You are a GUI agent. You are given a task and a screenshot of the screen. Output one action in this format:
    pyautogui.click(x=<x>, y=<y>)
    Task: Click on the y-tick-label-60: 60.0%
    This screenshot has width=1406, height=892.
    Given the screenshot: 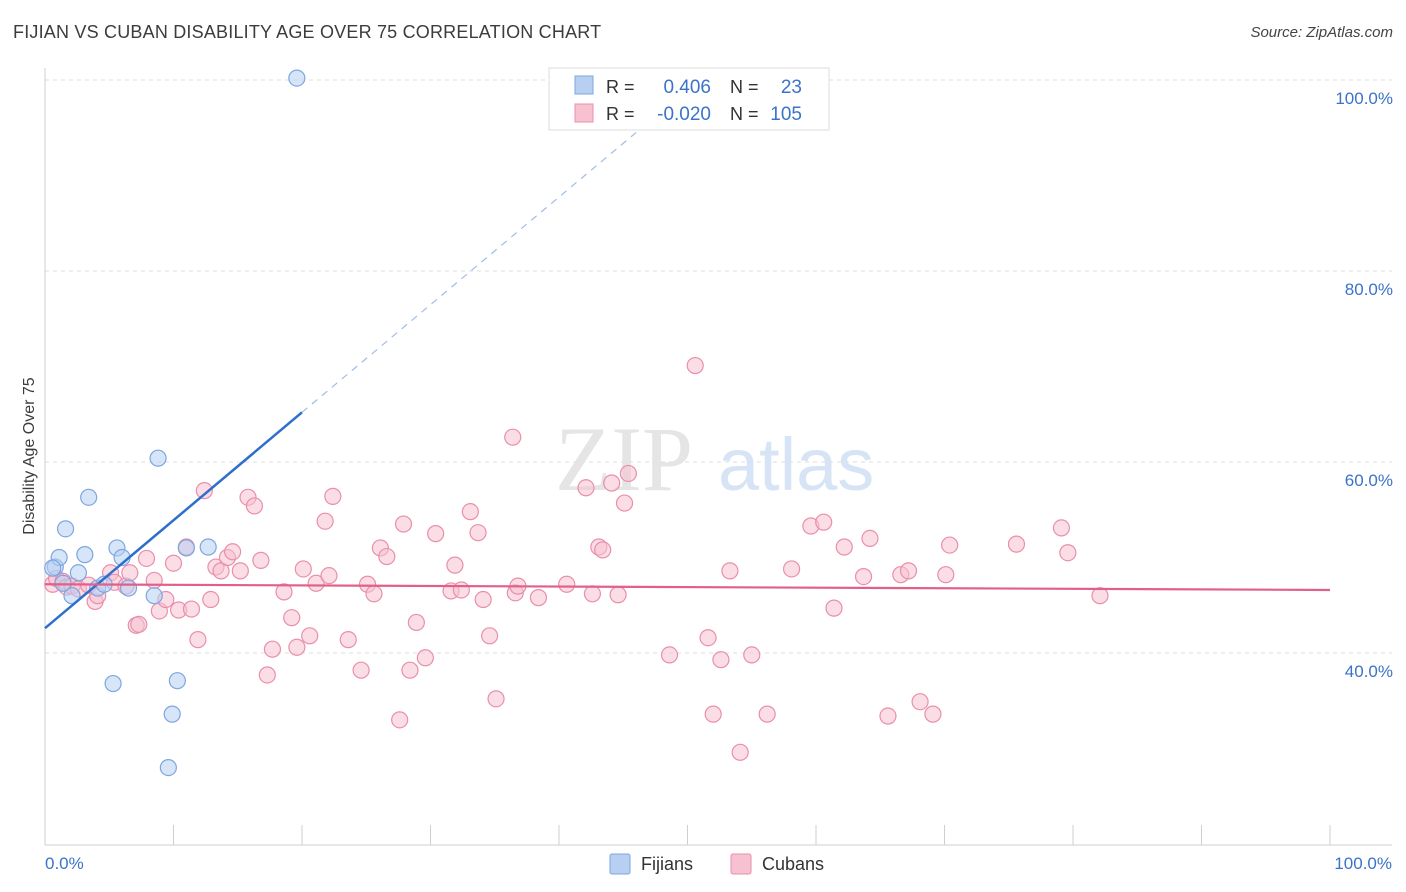 What is the action you would take?
    pyautogui.click(x=1369, y=480)
    